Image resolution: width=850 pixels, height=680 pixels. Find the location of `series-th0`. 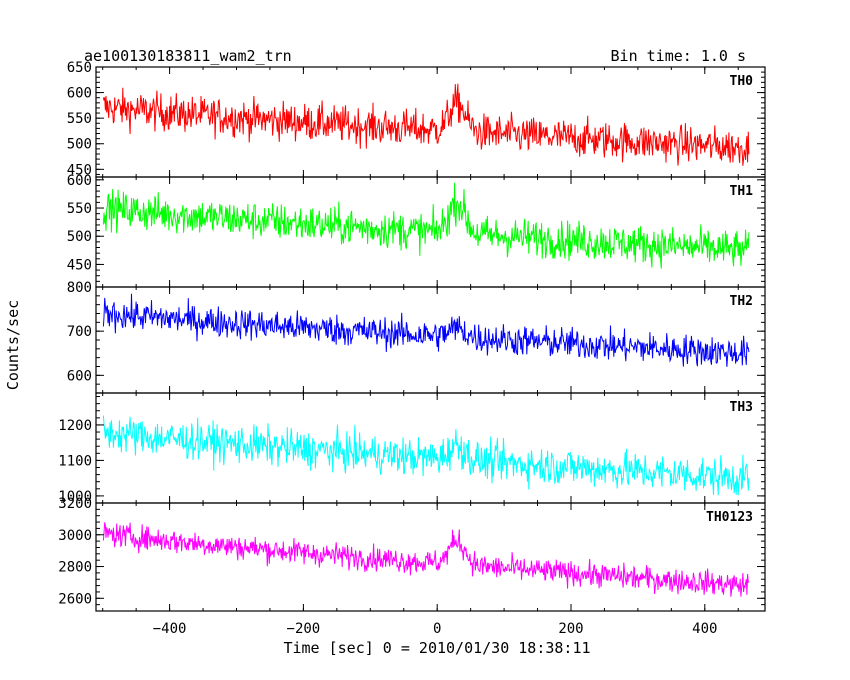

series-th0 is located at coordinates (426, 124).